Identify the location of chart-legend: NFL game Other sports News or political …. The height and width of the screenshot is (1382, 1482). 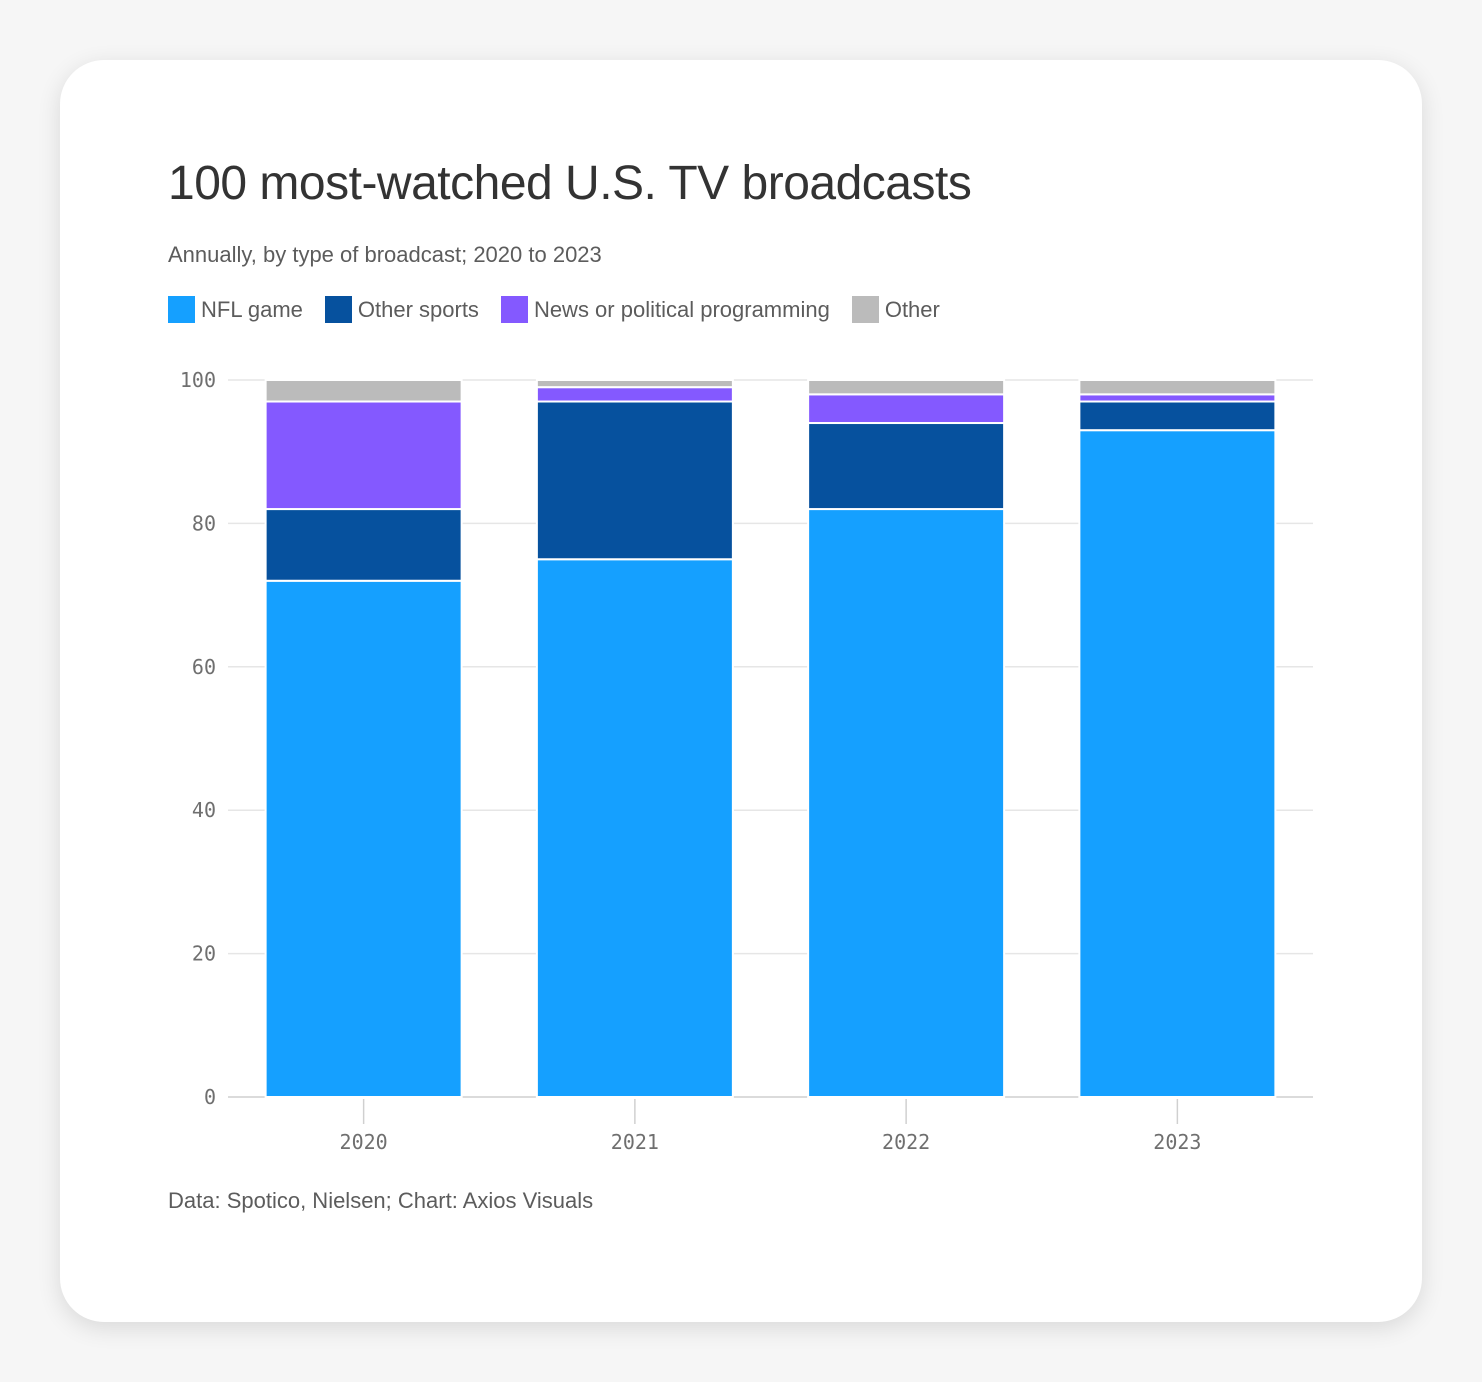
(565, 309).